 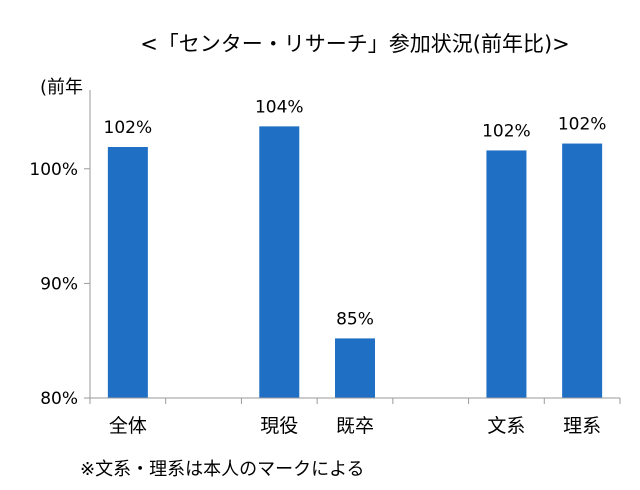 What do you see at coordinates (53, 170) in the screenshot?
I see `y-tick-label: 100%` at bounding box center [53, 170].